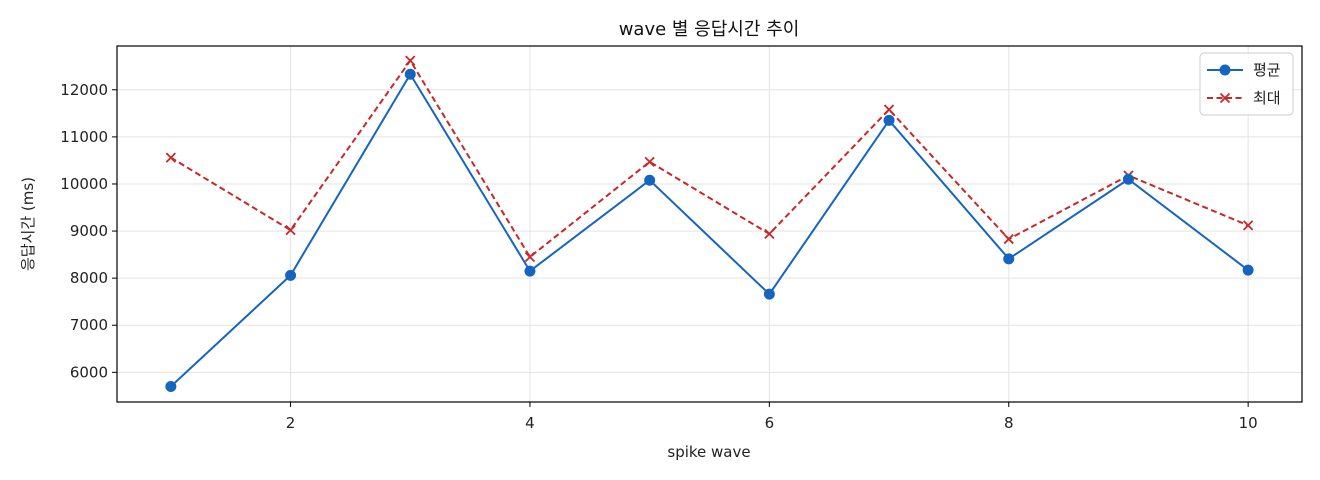 Image resolution: width=1320 pixels, height=480 pixels. I want to click on y-tick-label: 12000, so click(84, 90).